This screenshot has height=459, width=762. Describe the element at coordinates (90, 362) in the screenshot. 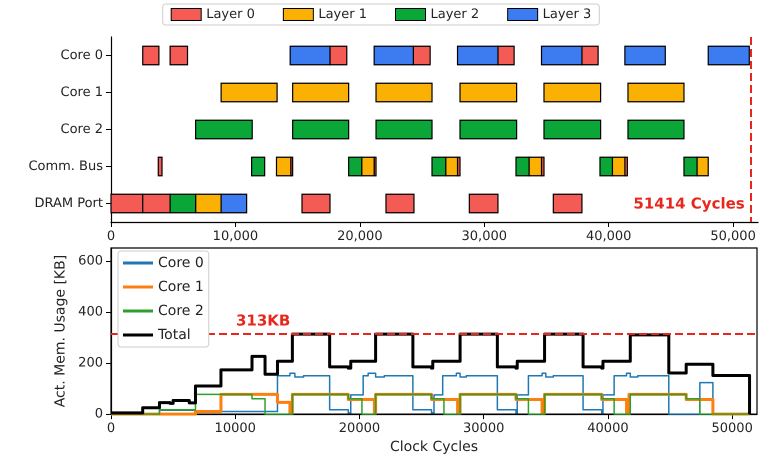

I see `y-tick-label: 200` at that location.